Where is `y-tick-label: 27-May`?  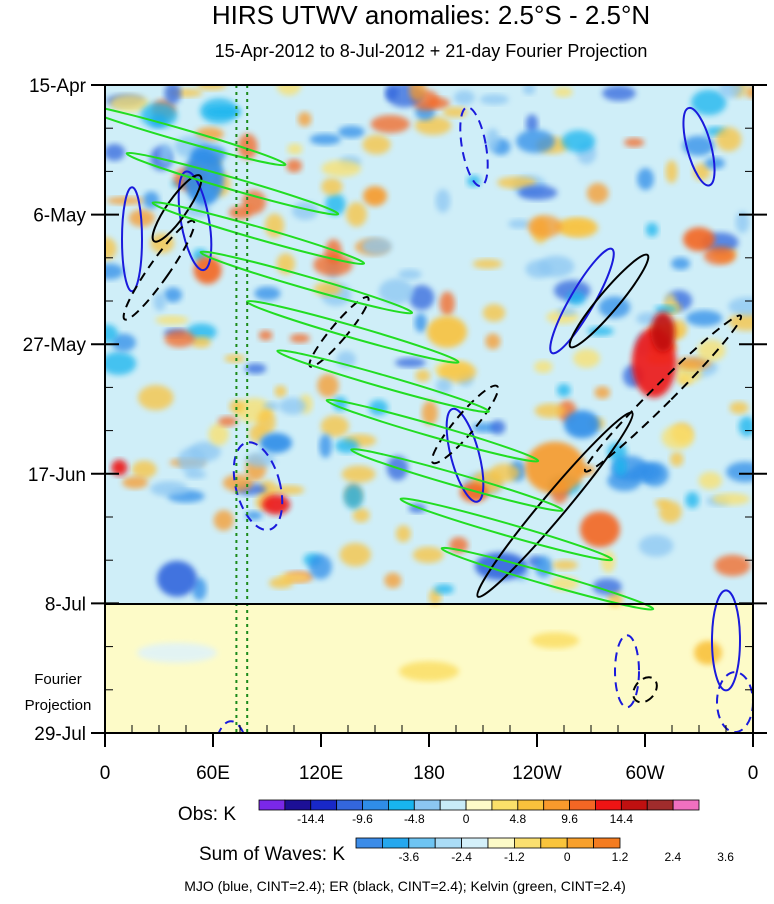 y-tick-label: 27-May is located at coordinates (55, 345).